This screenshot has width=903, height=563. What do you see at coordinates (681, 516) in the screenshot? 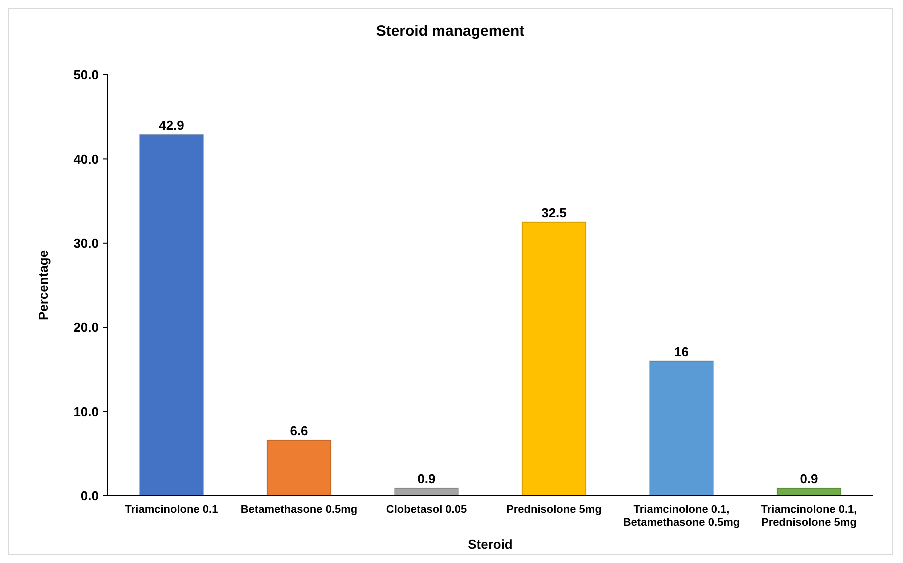
I see `x-tick-label: Triamcinolone 0.1, Betamethasone 0.5mg` at bounding box center [681, 516].